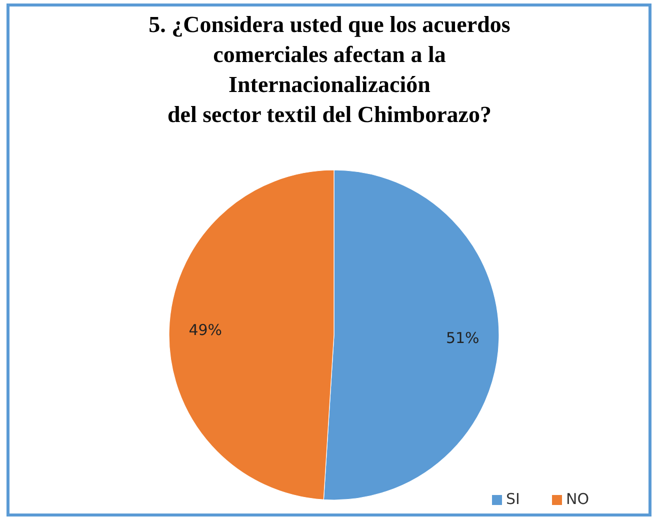 The image size is (659, 520). What do you see at coordinates (513, 499) in the screenshot?
I see `legend-label: SI` at bounding box center [513, 499].